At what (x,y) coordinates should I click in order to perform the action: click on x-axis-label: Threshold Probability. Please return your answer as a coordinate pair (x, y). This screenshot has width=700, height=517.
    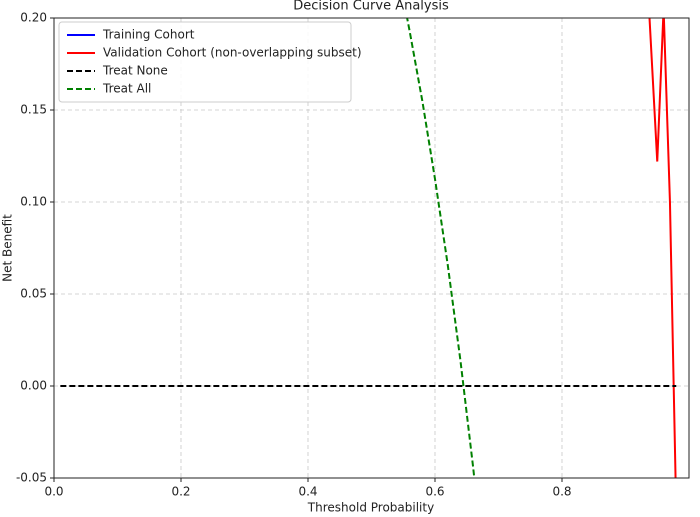
    Looking at the image, I should click on (370, 508).